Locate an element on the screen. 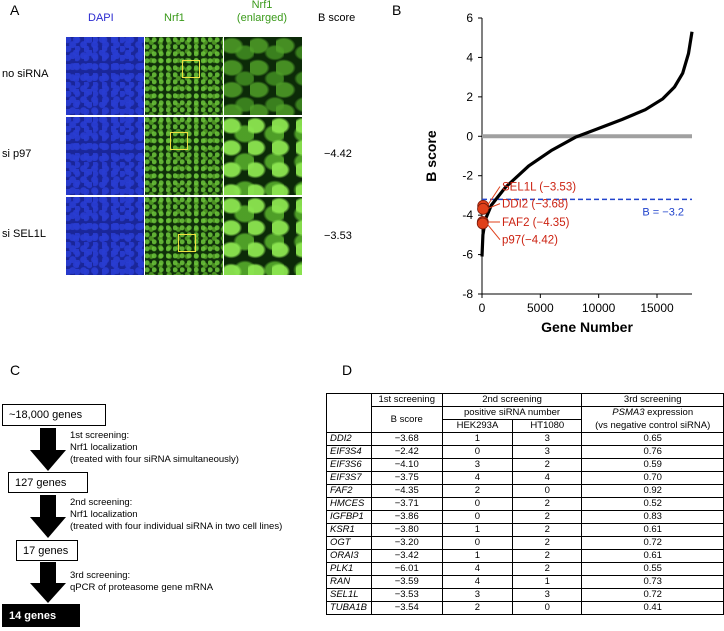 This screenshot has width=724, height=631. y-tick-label: 4 is located at coordinates (469, 57).